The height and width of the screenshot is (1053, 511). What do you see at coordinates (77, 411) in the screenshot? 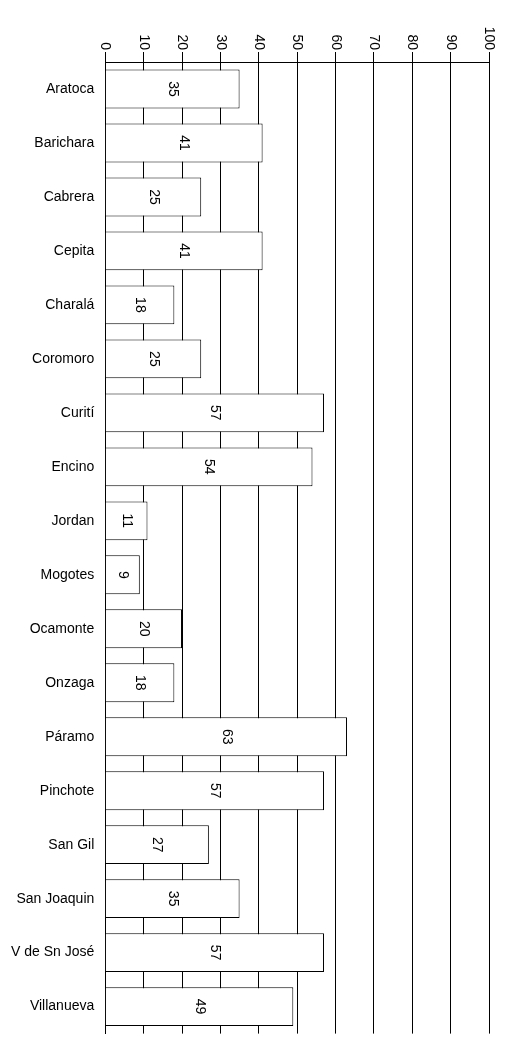
I see `y-tick-label: Curití` at bounding box center [77, 411].